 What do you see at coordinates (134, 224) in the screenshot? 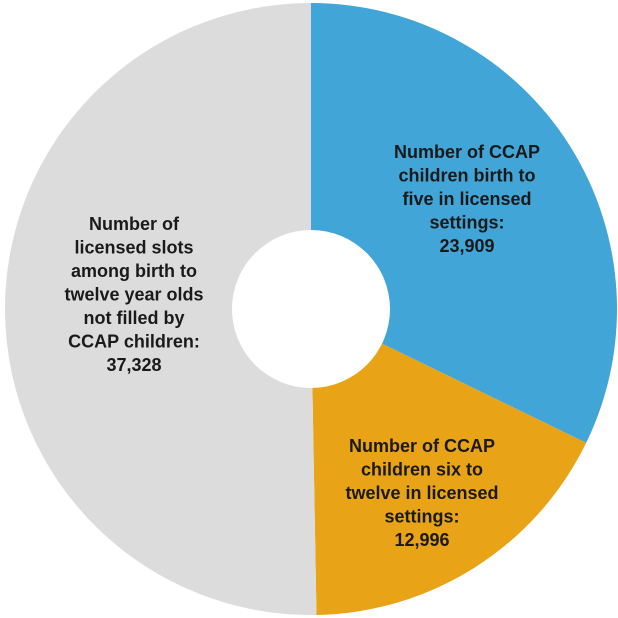
I see `slice-label-line: Number of` at bounding box center [134, 224].